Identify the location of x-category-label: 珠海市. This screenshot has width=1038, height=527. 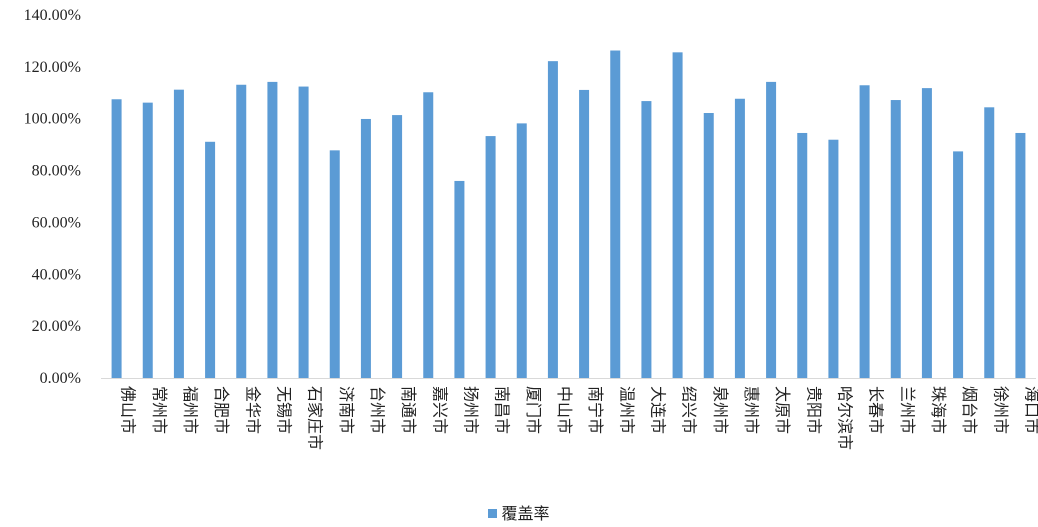
(938, 410).